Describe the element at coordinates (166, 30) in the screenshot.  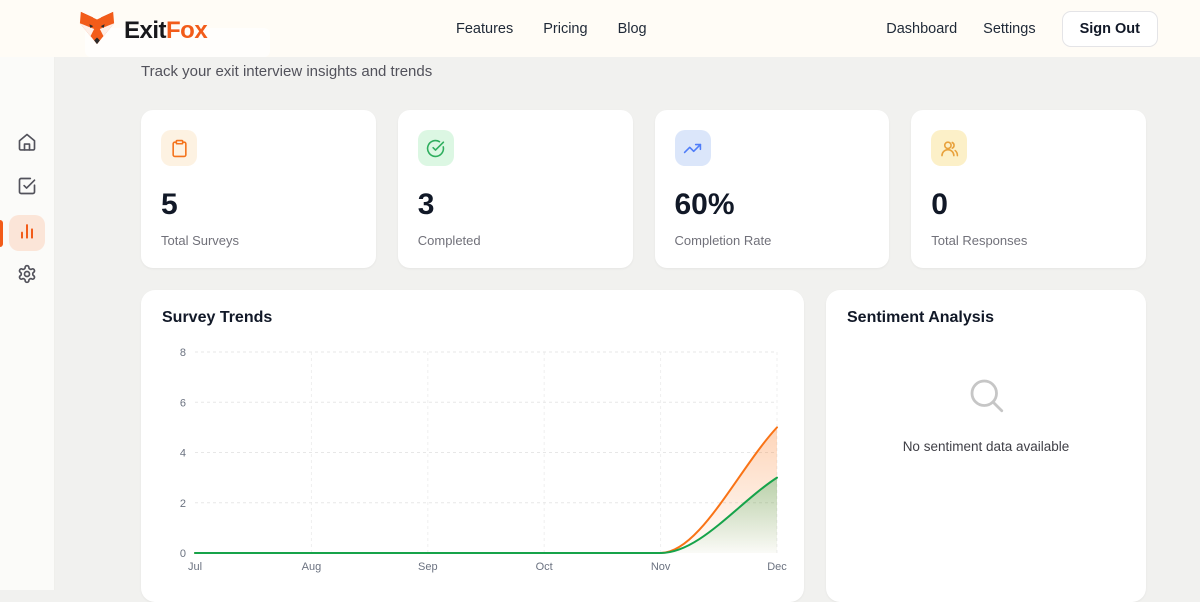
I see `brand-name: ExitFox` at that location.